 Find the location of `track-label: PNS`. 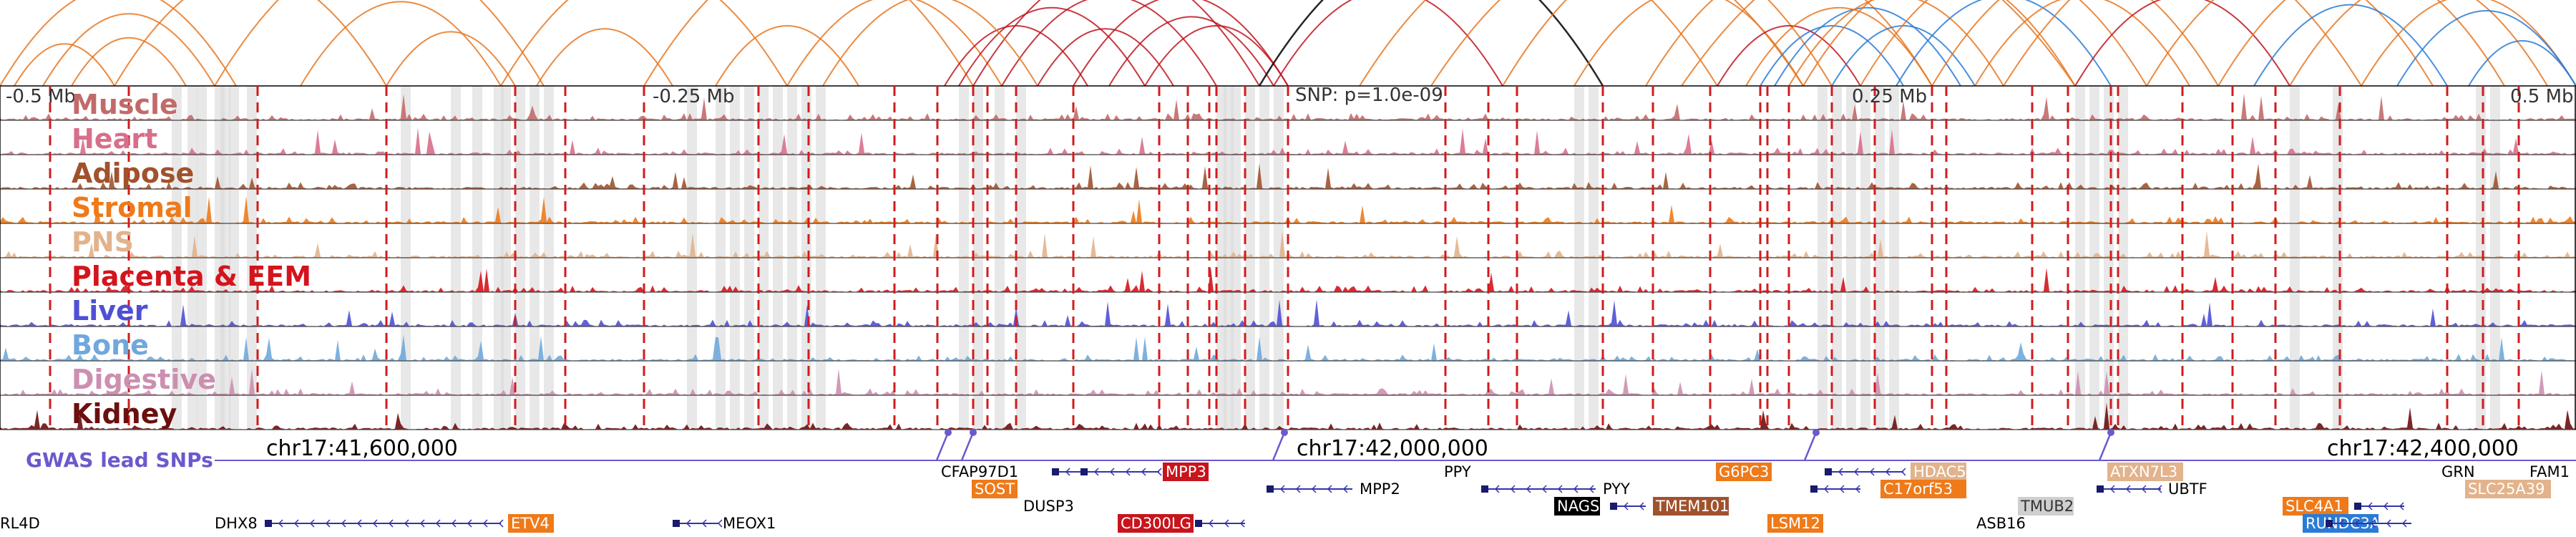

track-label: PNS is located at coordinates (103, 242).